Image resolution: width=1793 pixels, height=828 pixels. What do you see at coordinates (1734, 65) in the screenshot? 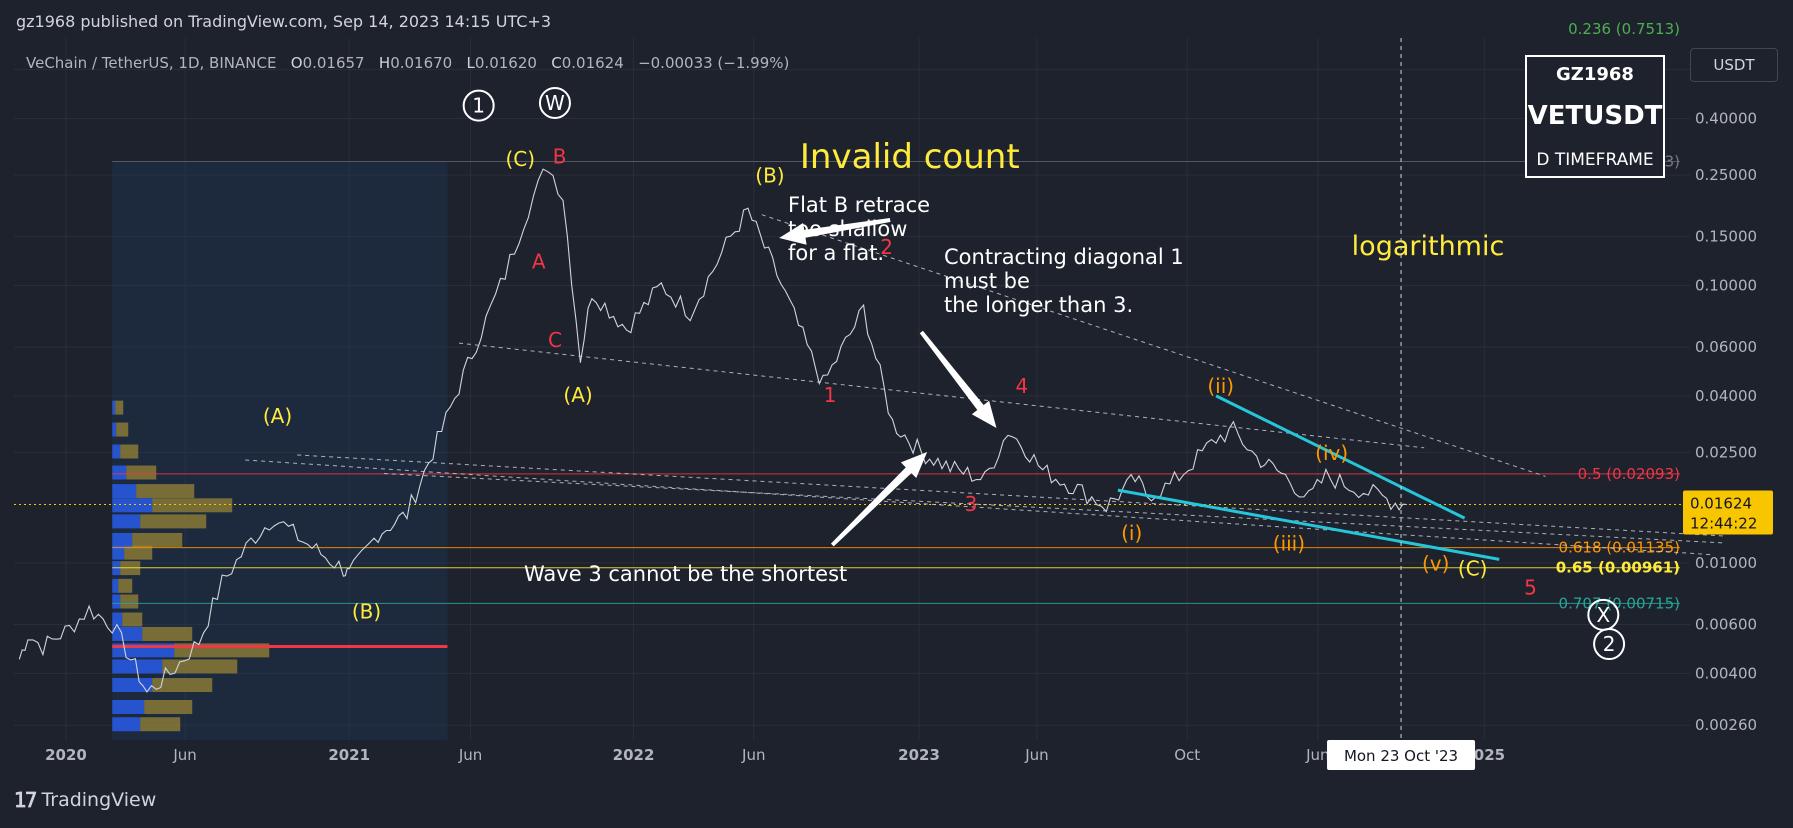
I see `currency-button: USDT` at bounding box center [1734, 65].